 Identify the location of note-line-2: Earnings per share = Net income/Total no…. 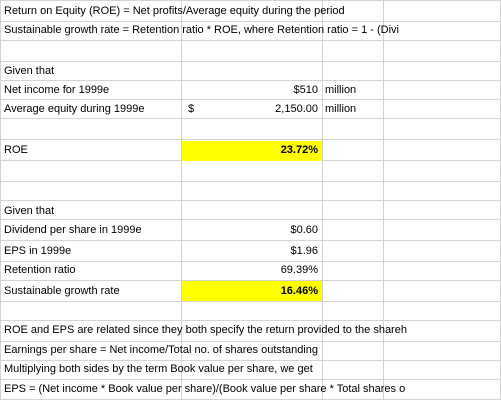
(161, 350).